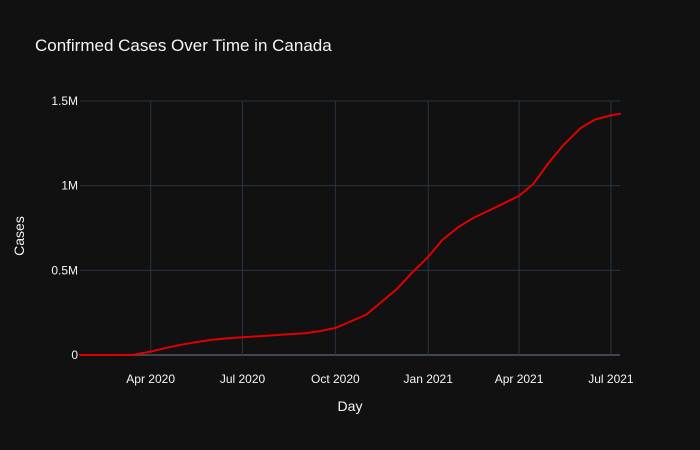 The width and height of the screenshot is (700, 450). What do you see at coordinates (335, 379) in the screenshot?
I see `x-tick-label: Oct 2020` at bounding box center [335, 379].